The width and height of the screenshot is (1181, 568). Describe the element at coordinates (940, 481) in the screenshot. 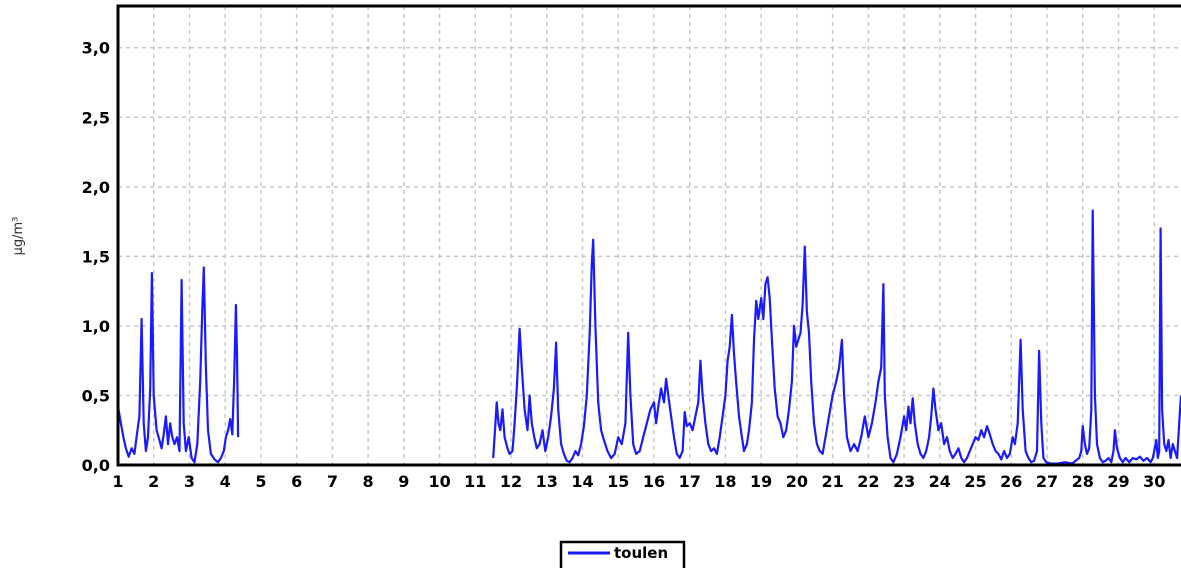

I see `x-tick-label: 24` at that location.